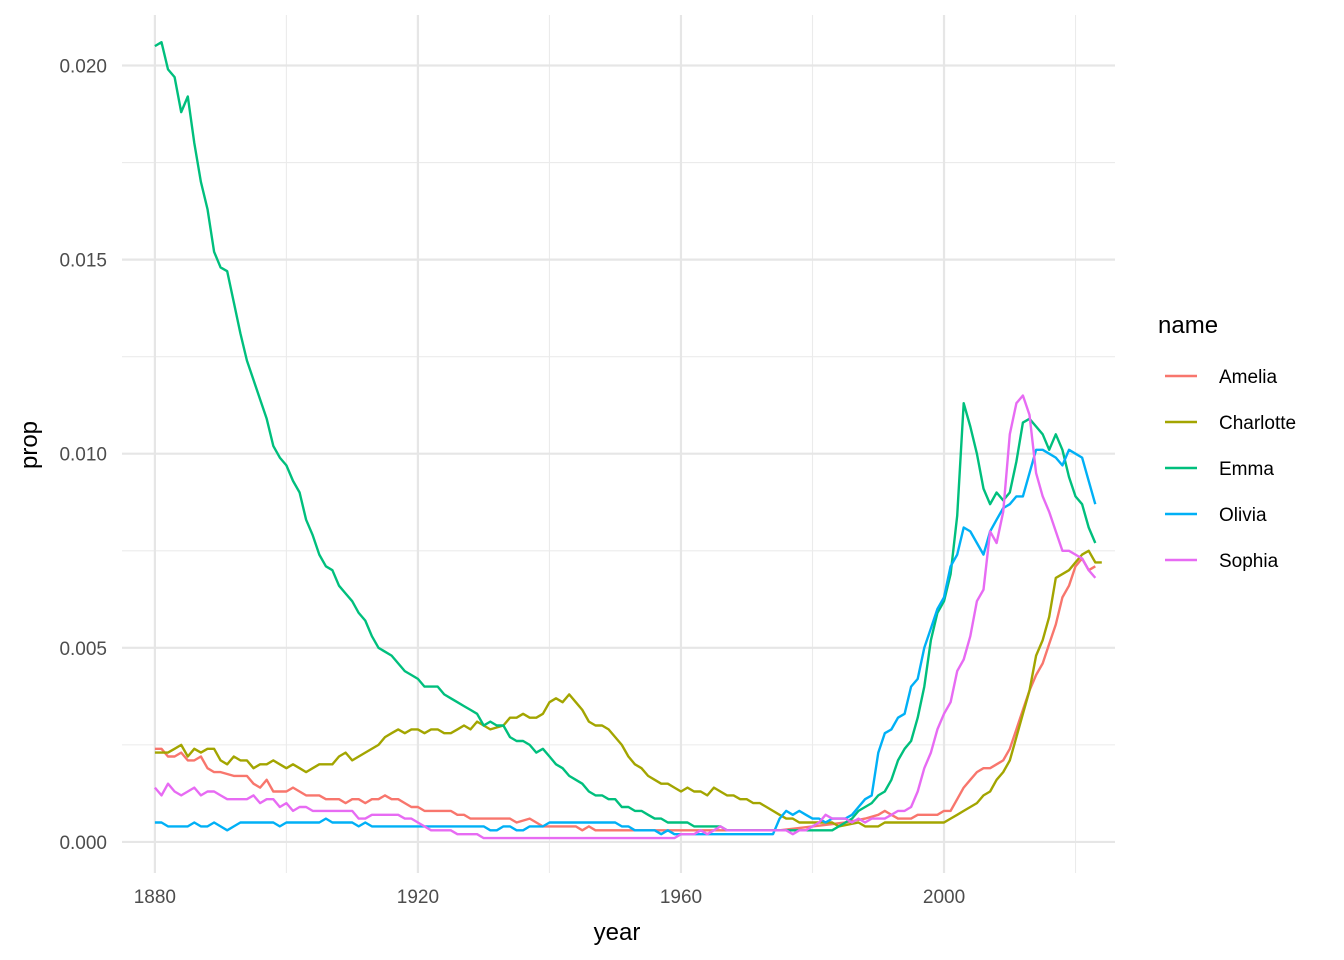  I want to click on y-axis-title: prop, so click(29, 445).